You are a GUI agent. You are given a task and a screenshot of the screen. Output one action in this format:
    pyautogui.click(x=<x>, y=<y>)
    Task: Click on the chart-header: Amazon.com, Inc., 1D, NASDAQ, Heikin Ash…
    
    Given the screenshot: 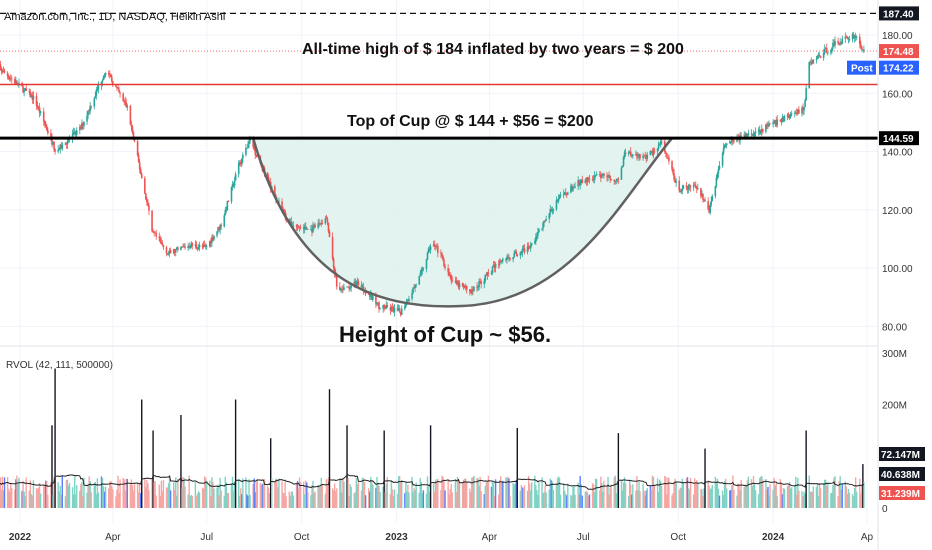 What is the action you would take?
    pyautogui.click(x=114, y=17)
    